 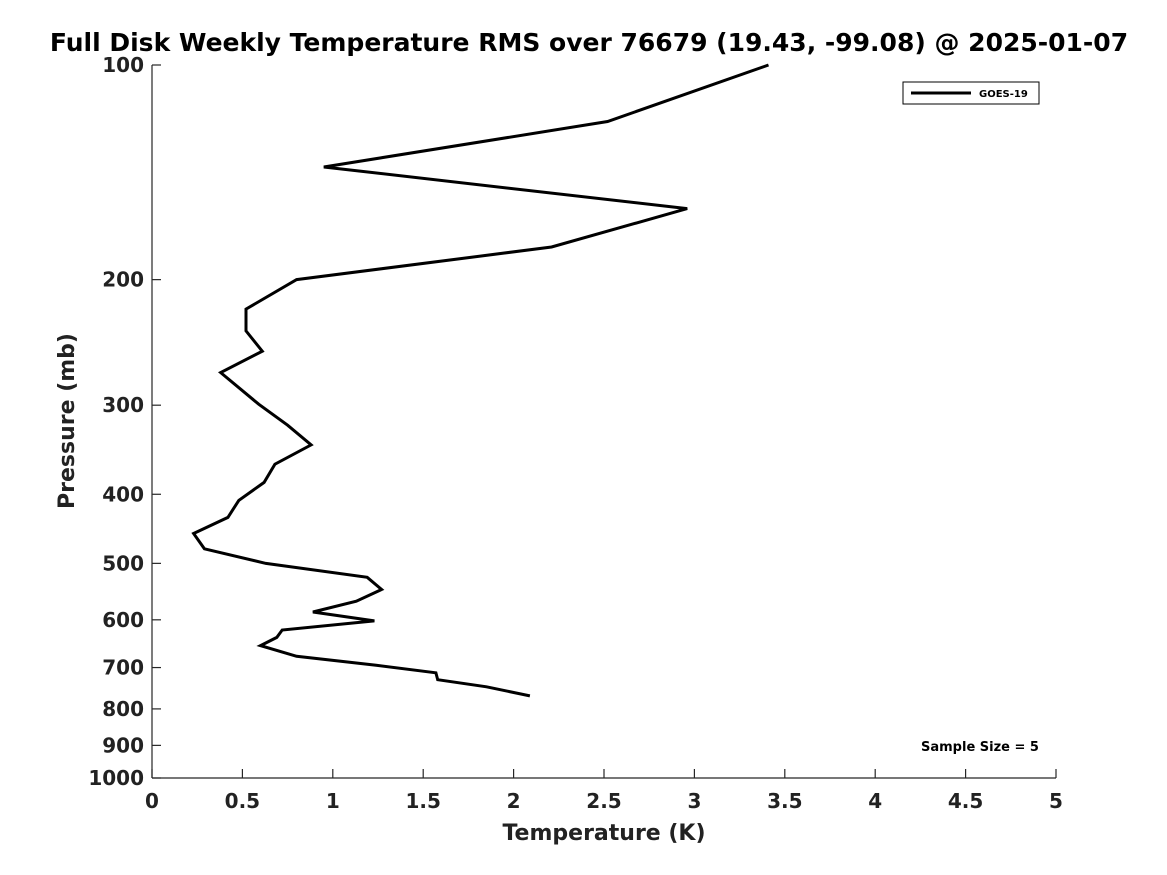 I want to click on legend-label: GOES-19, so click(x=1003, y=94).